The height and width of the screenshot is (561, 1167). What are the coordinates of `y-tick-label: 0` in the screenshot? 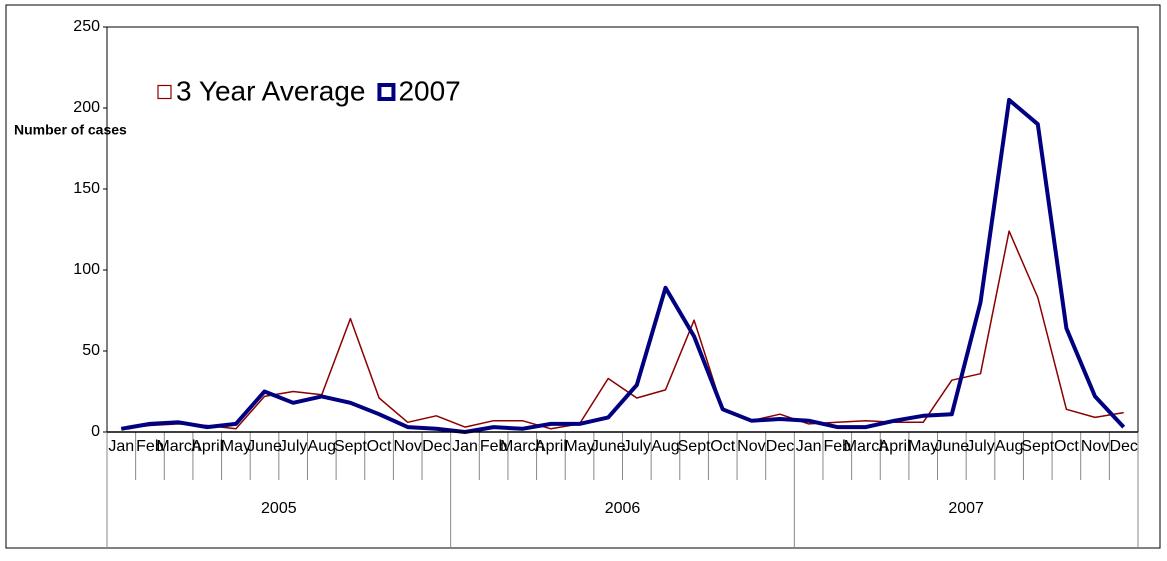 It's located at (95, 431).